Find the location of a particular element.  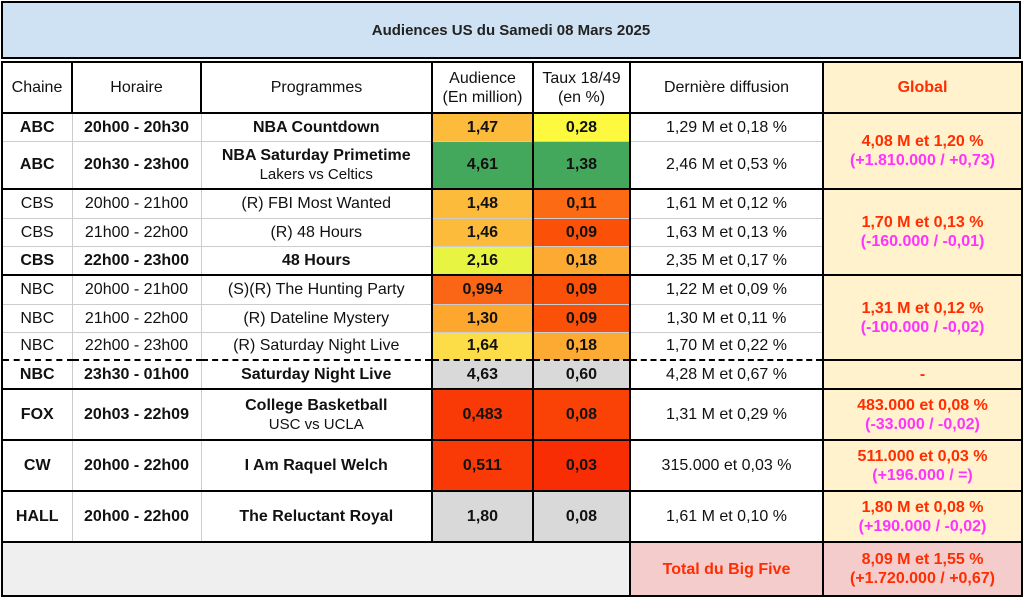

global-cell: - is located at coordinates (922, 374).